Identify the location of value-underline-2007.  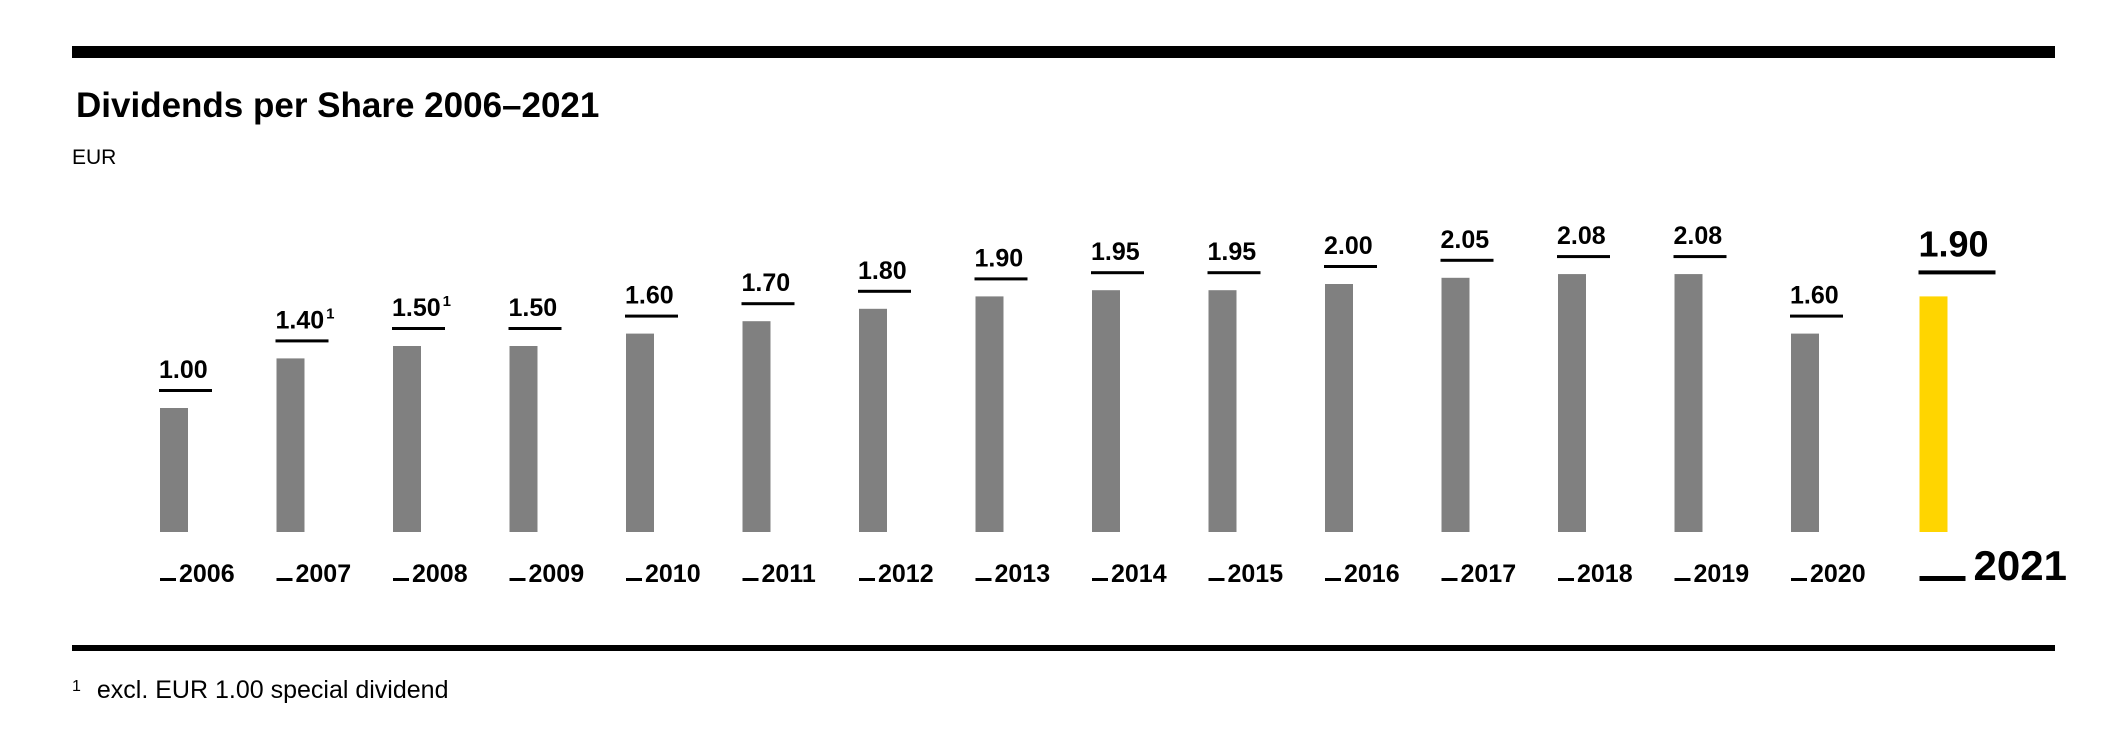
(302, 341).